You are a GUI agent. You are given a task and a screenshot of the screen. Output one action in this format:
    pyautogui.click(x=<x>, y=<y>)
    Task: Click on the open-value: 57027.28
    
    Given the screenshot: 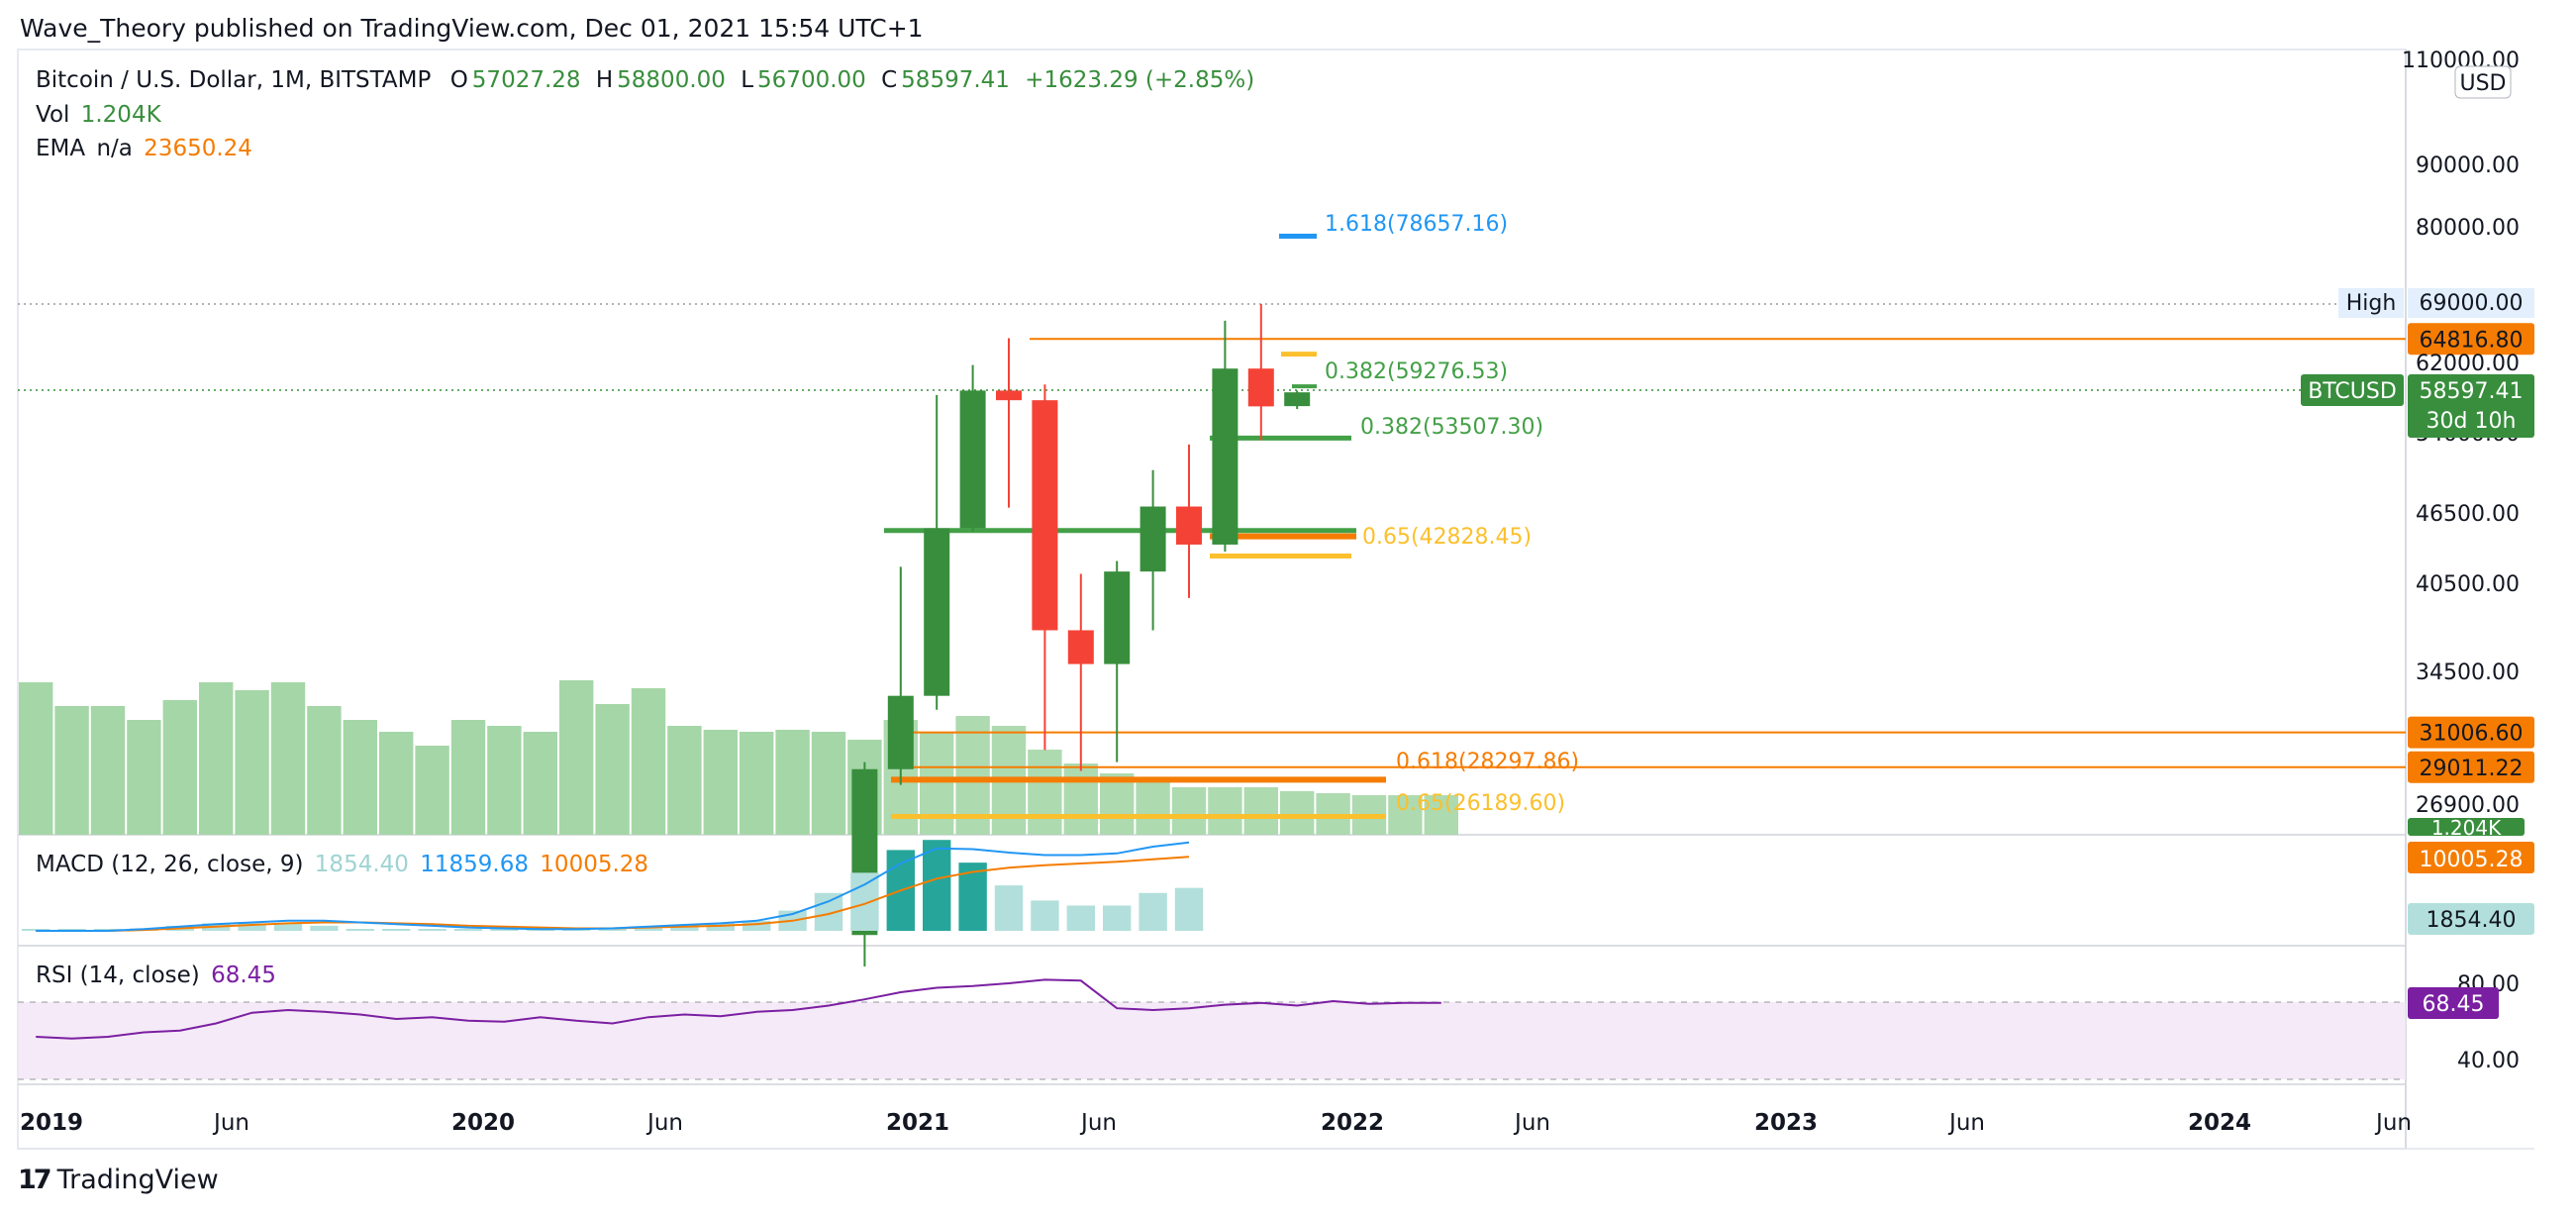 What is the action you would take?
    pyautogui.click(x=526, y=80)
    